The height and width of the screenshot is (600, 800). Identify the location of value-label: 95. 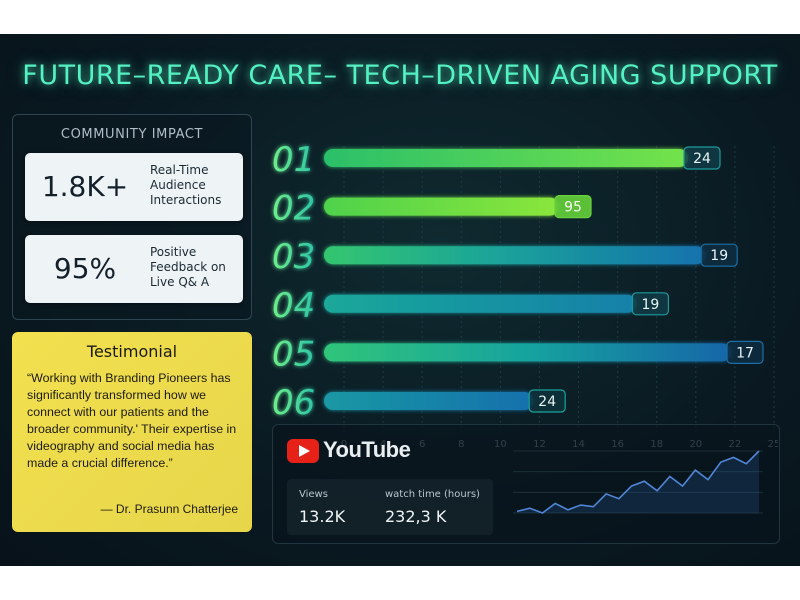
(573, 208).